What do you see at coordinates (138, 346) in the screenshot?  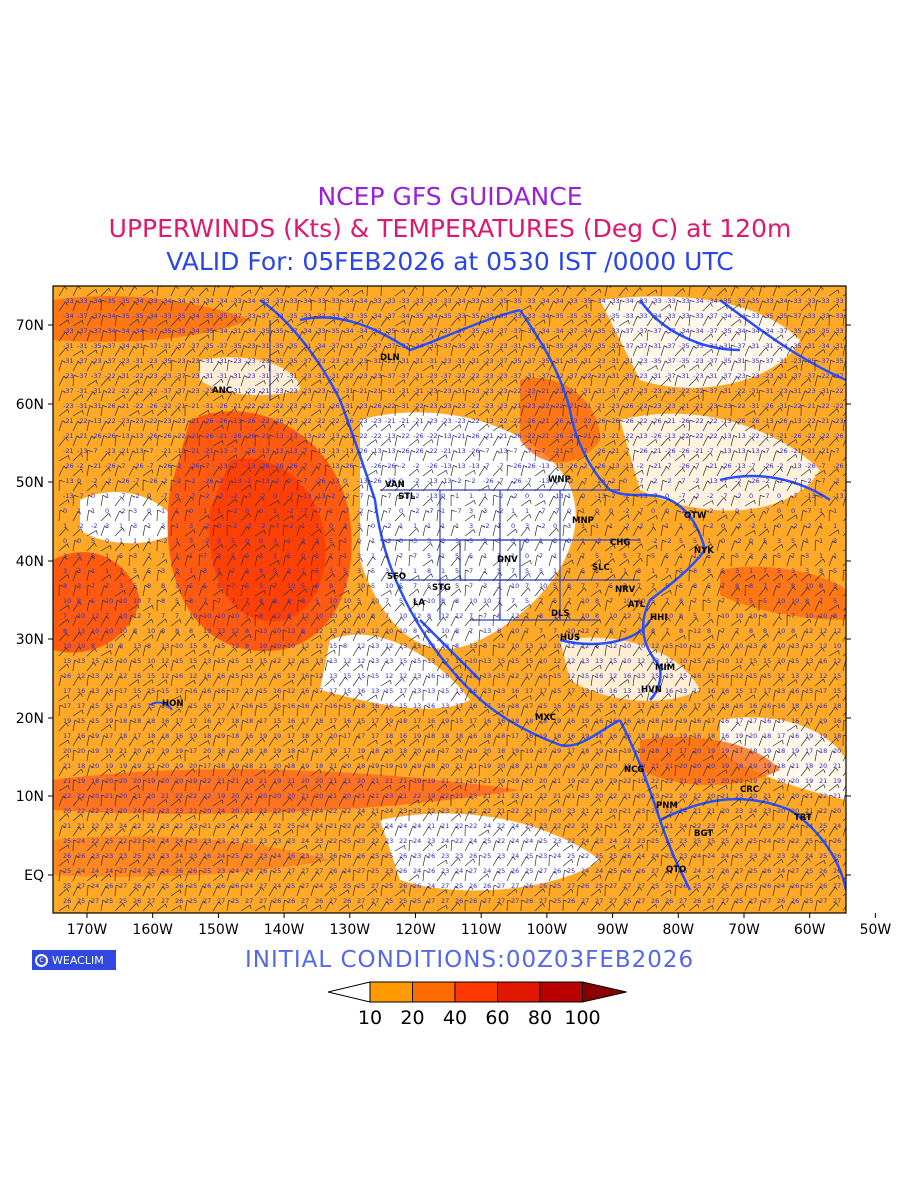 I see `temperature-value: -31` at bounding box center [138, 346].